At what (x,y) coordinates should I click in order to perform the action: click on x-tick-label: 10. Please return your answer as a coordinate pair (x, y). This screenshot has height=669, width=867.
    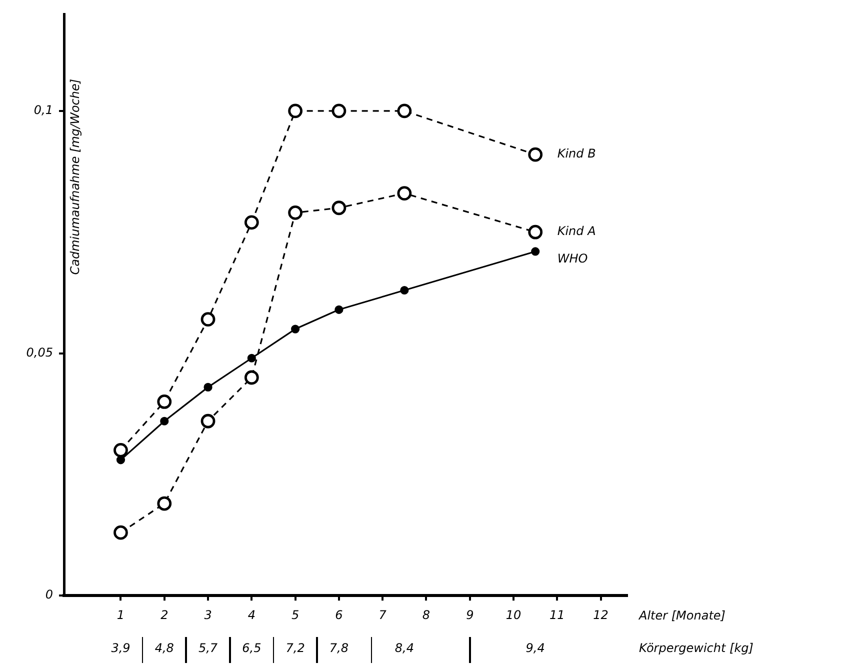
    Looking at the image, I should click on (514, 615).